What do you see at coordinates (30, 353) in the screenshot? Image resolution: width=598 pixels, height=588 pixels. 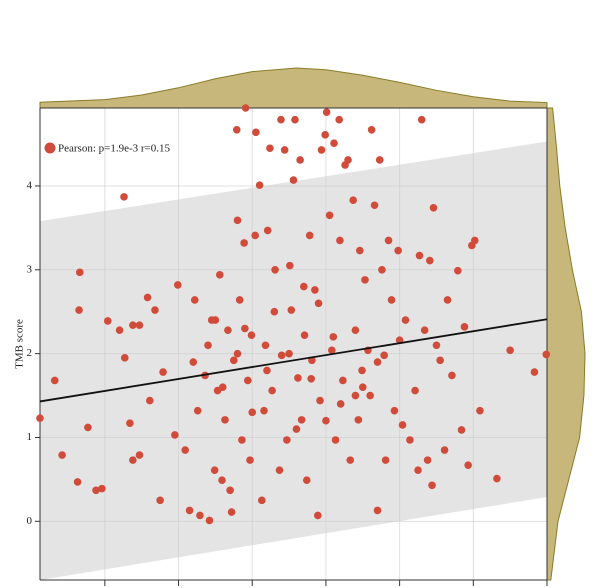 I see `y-tick-label: 2` at bounding box center [30, 353].